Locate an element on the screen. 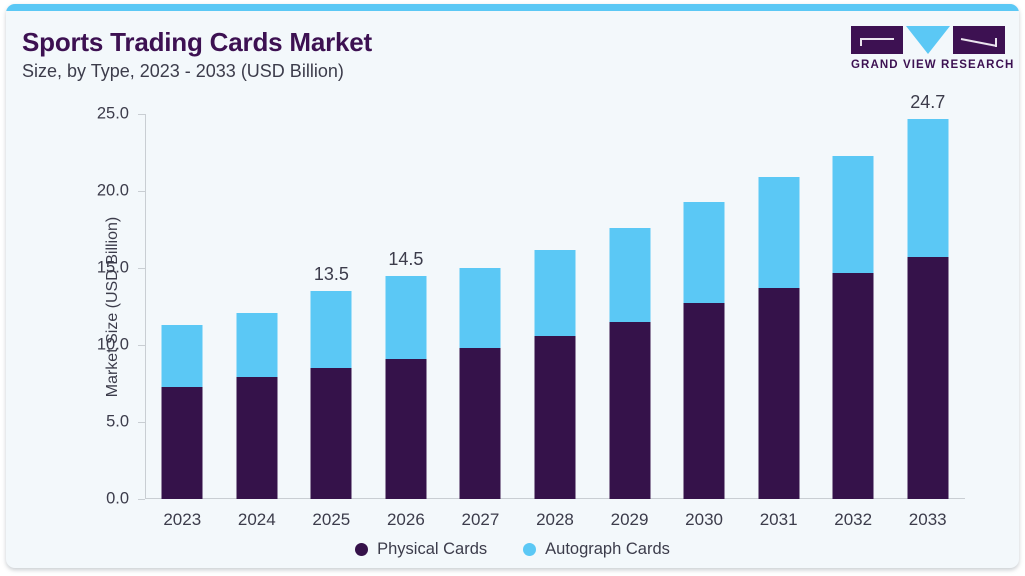 The height and width of the screenshot is (576, 1025). chart-legend: Physical Cards Autograph Cards is located at coordinates (512, 549).